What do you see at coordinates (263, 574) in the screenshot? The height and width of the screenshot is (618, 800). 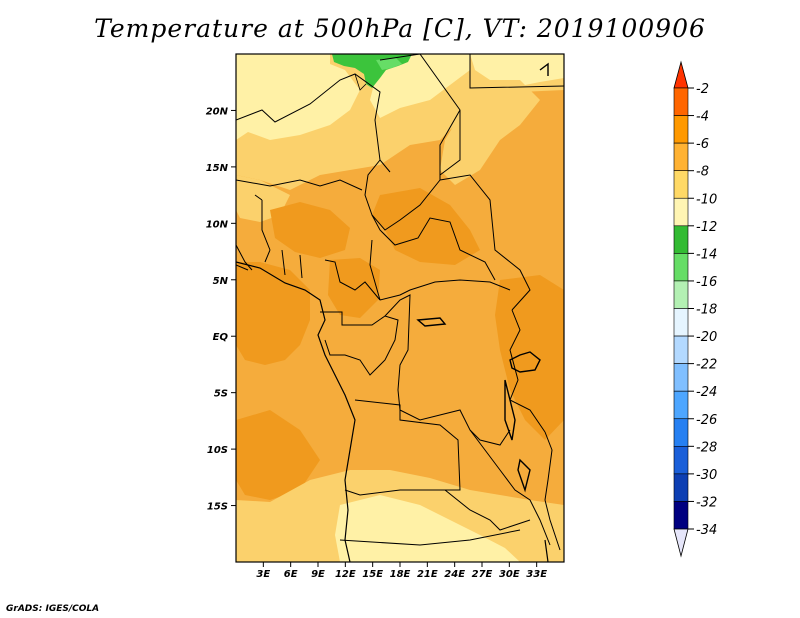 I see `lon-tick-label: 3E` at bounding box center [263, 574].